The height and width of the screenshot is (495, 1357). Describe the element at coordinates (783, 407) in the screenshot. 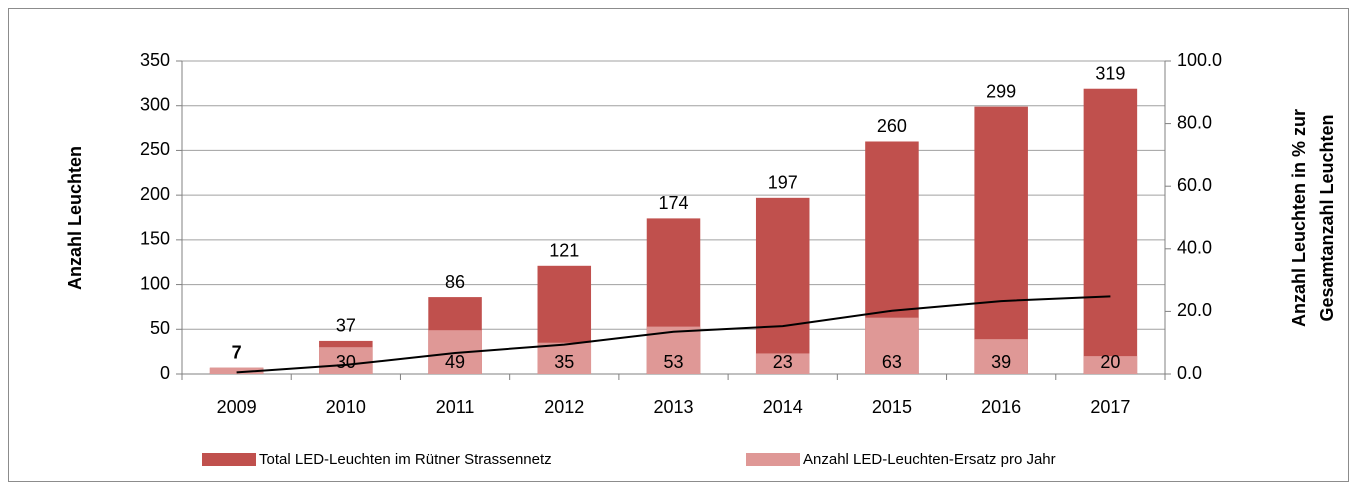

I see `x-tick-label: 2014` at that location.